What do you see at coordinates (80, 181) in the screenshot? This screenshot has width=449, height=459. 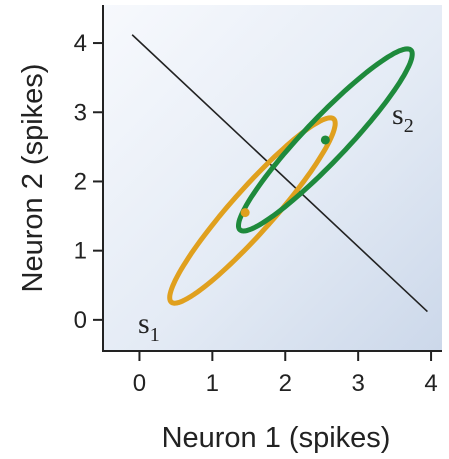 I see `y-tick-label: 2` at bounding box center [80, 181].